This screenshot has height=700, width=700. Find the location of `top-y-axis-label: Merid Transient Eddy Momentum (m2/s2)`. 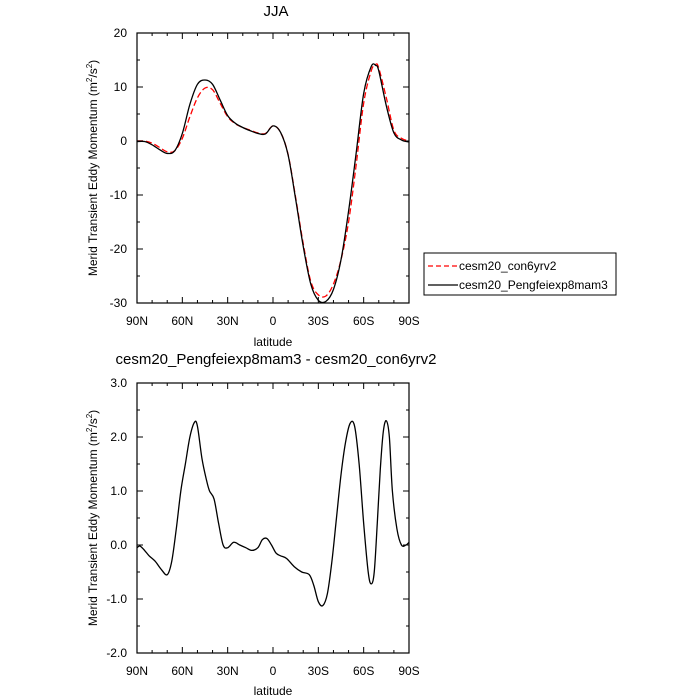

top-y-axis-label: Merid Transient Eddy Momentum (m2/s2) is located at coordinates (92, 168).